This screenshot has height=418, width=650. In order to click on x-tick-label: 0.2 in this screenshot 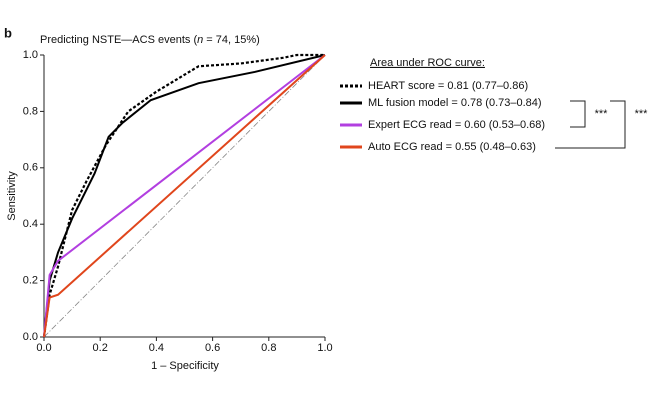, I will do `click(100, 348)`.